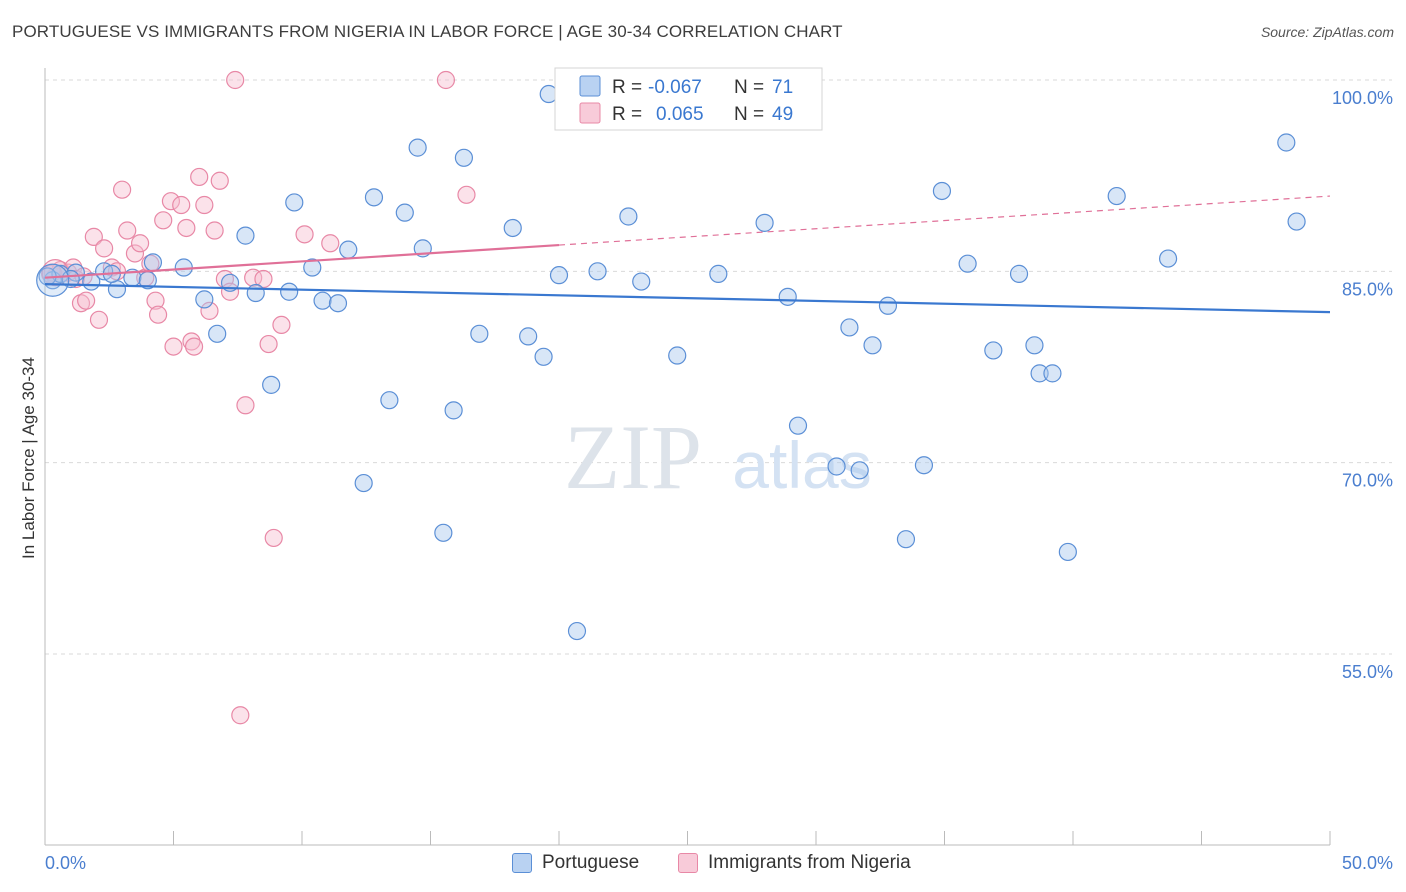 This screenshot has height=892, width=1406. What do you see at coordinates (627, 114) in the screenshot?
I see `legend-r-label-nigeria: R =` at bounding box center [627, 114].